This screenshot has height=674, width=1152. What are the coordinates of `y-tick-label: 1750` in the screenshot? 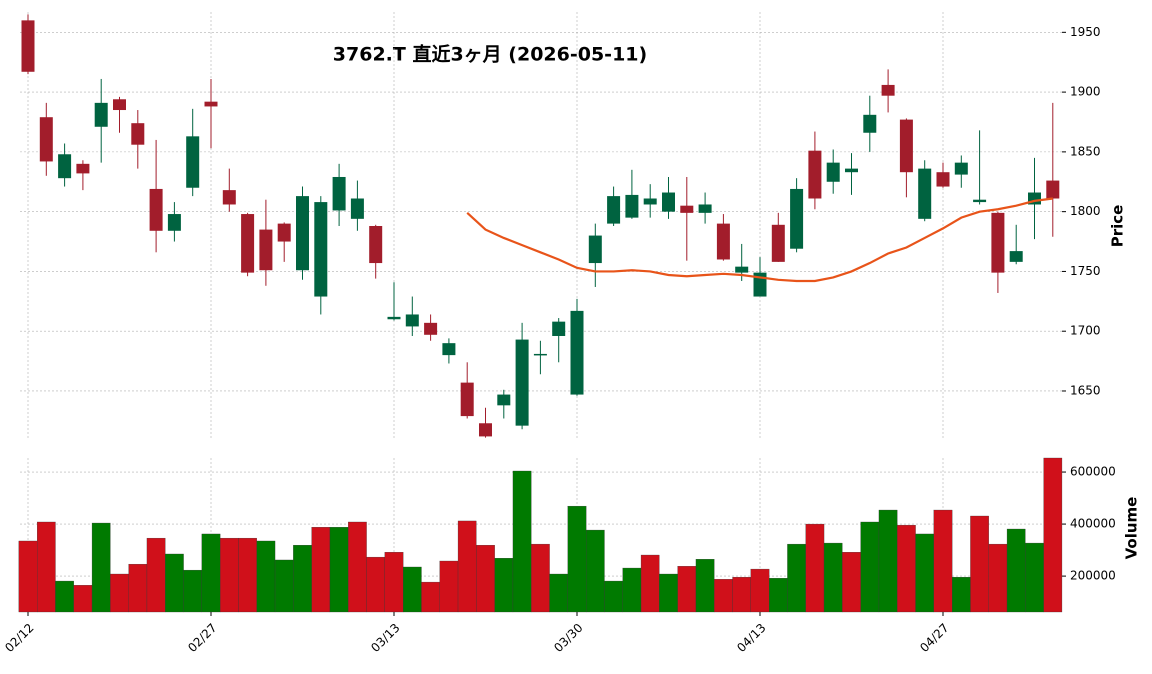 It's located at (1085, 271).